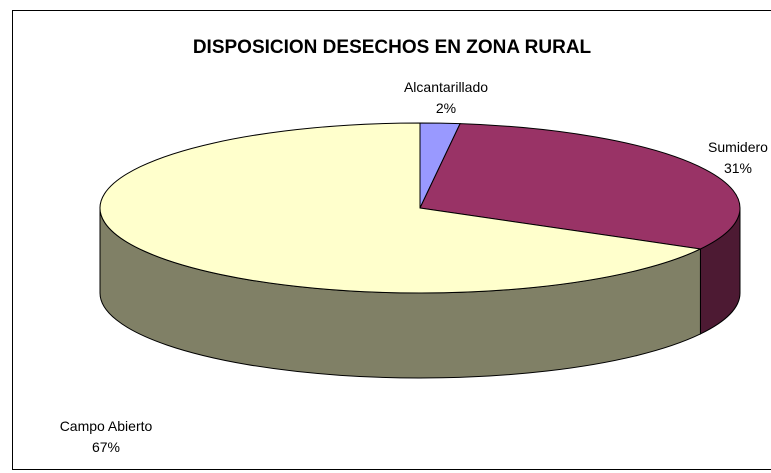 This screenshot has width=771, height=473. What do you see at coordinates (392, 47) in the screenshot?
I see `chart-title: DISPOSICION DESECHOS EN ZONA RURAL` at bounding box center [392, 47].